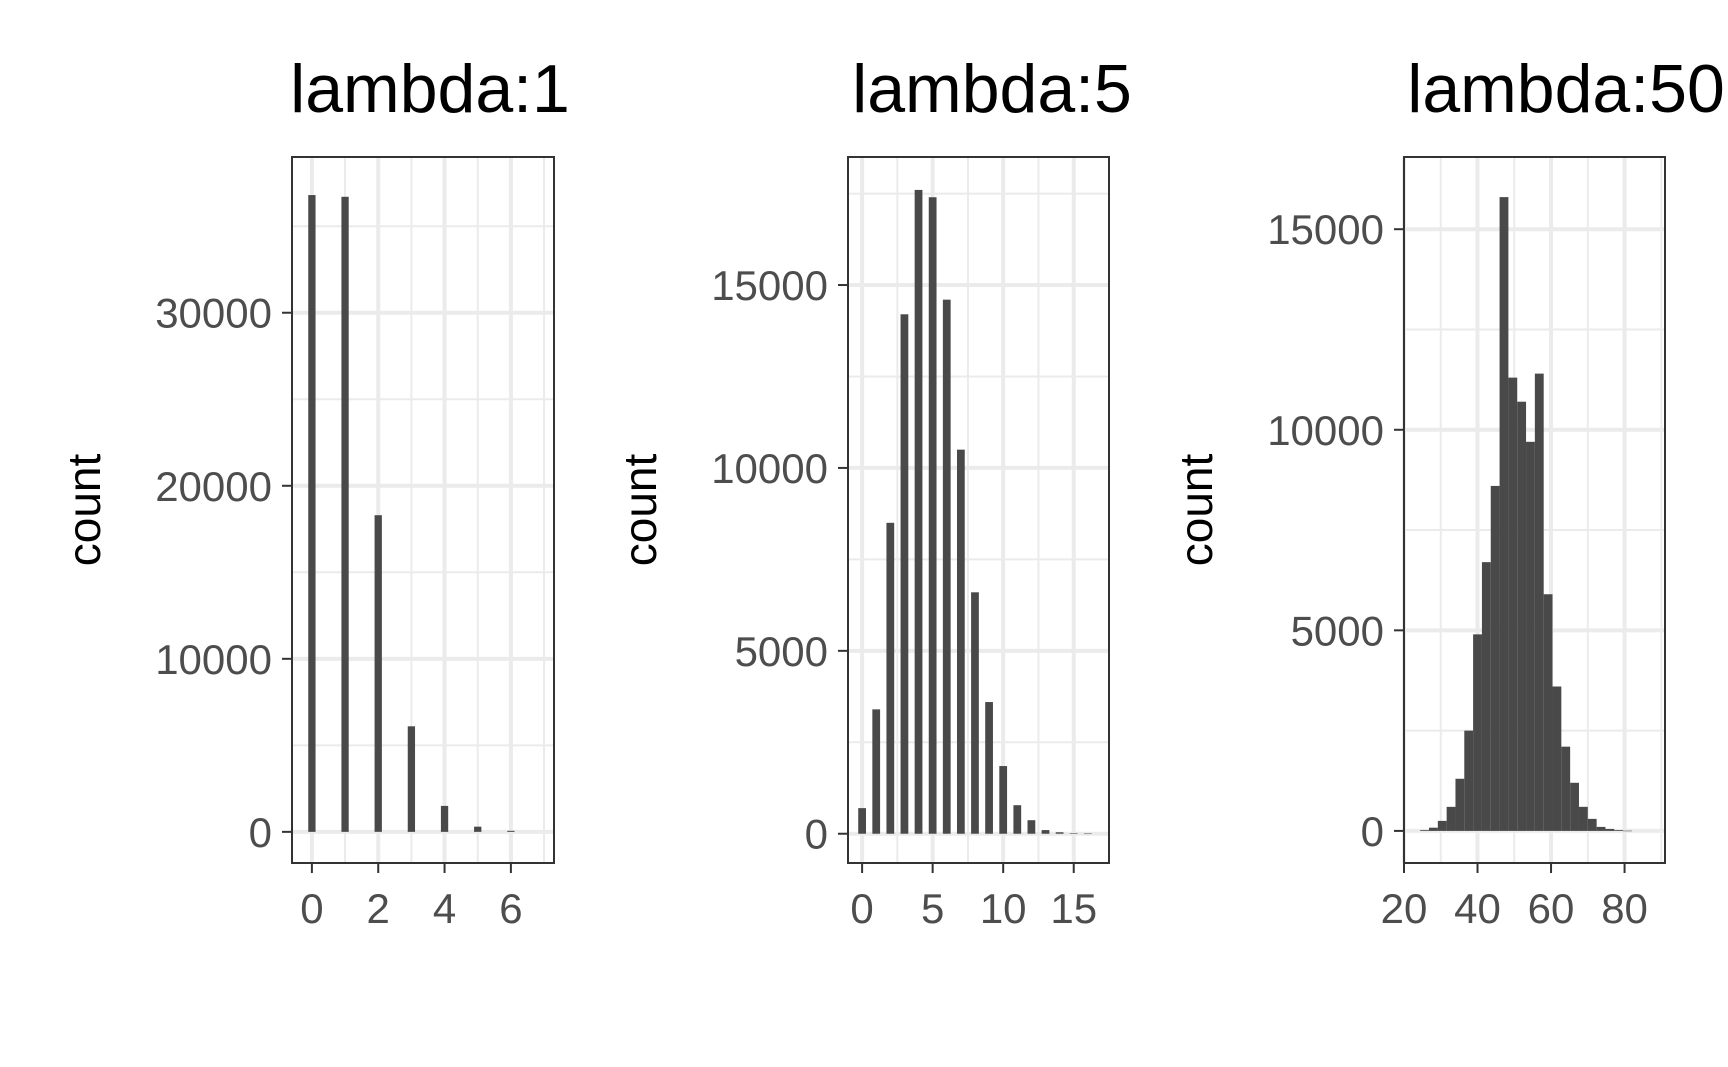 This screenshot has height=1067, width=1728. I want to click on panel-2-y-tick-label: 15000, so click(769, 285).